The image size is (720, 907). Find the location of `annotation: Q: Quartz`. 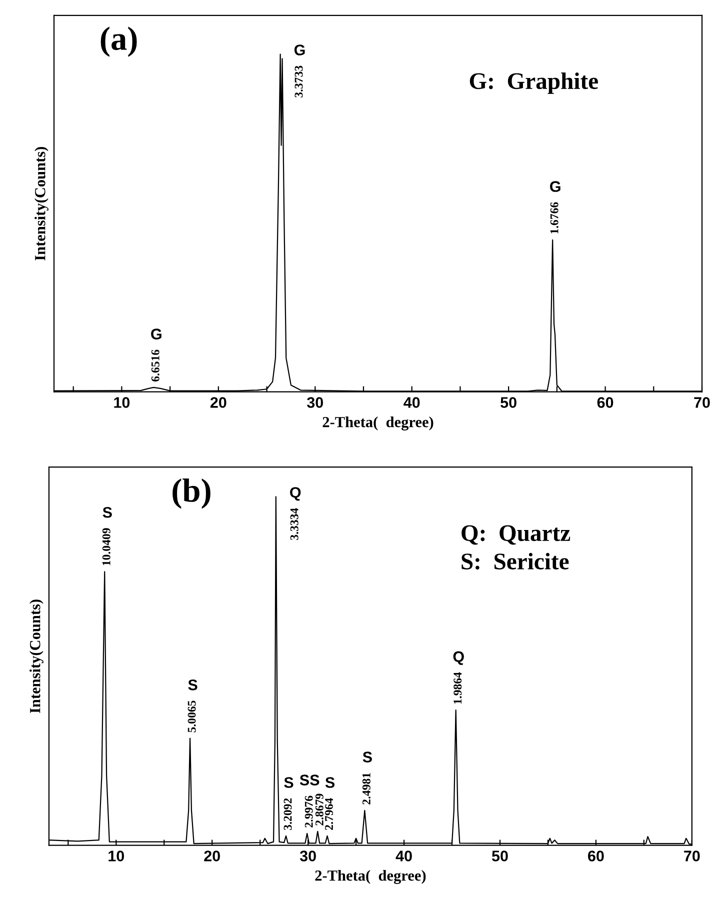

annotation: Q: Quartz is located at coordinates (516, 535).